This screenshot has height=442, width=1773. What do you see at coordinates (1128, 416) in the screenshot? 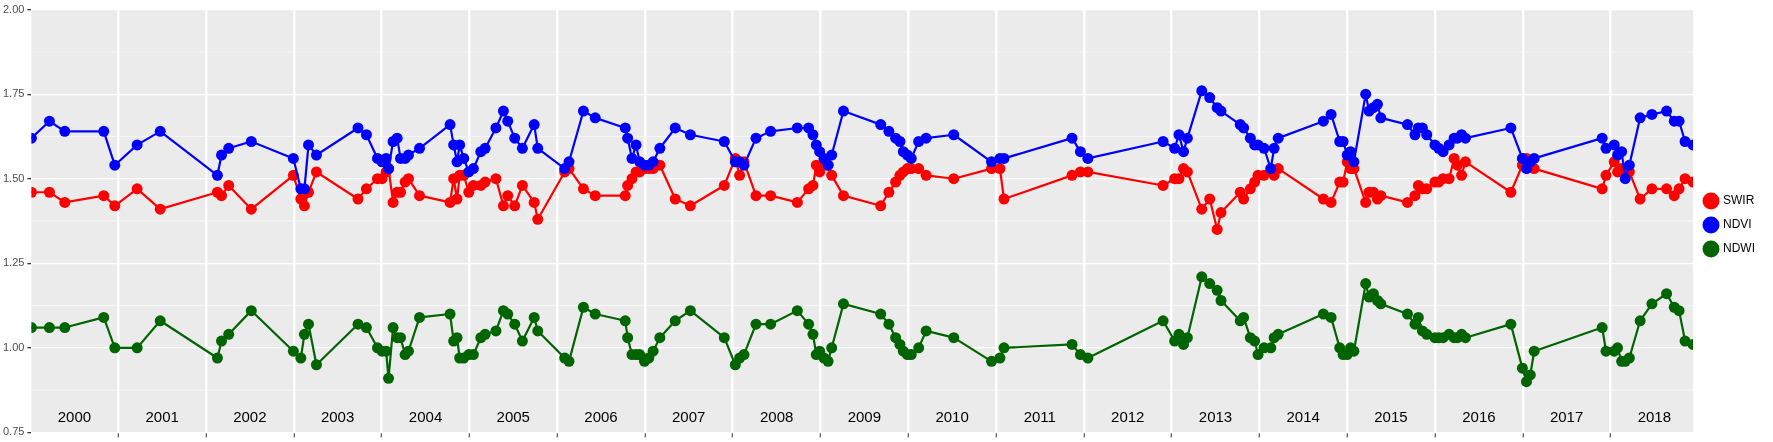
I see `x-tick-label: 2012` at bounding box center [1128, 416].